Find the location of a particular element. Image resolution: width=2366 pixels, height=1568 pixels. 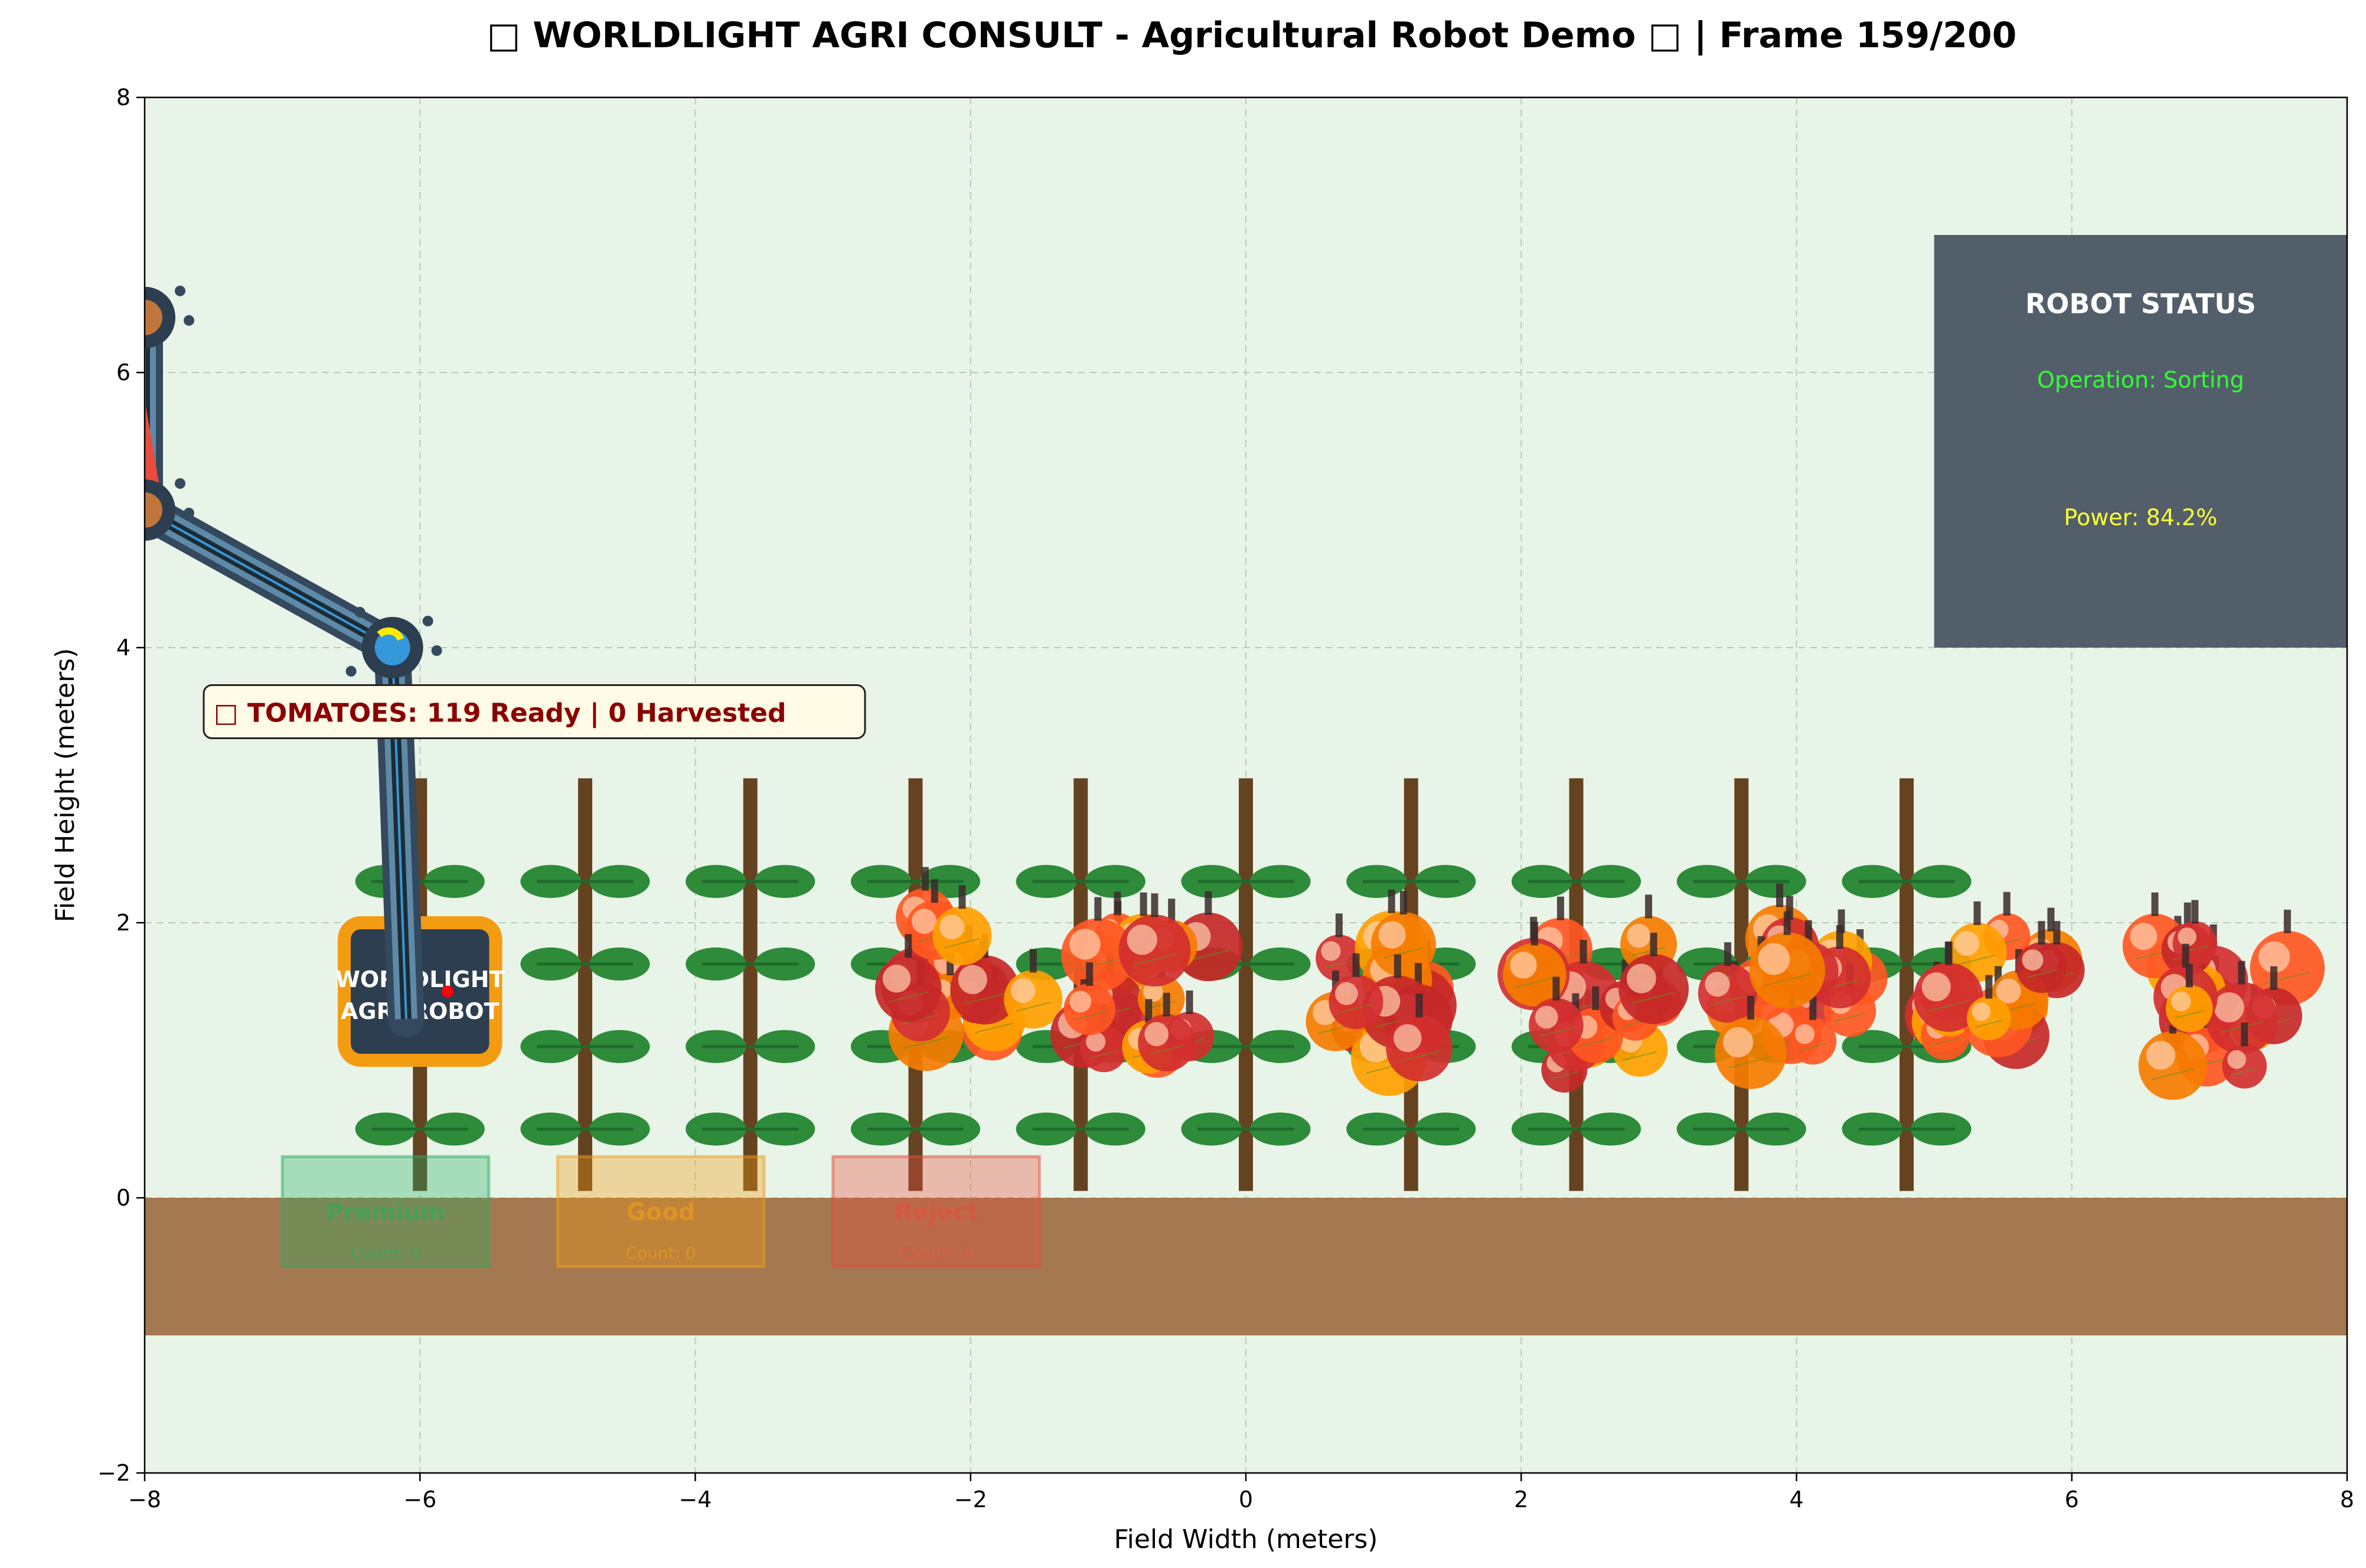

counter-text: □ TOMATOES: 119 Ready | 0 Harvested is located at coordinates (500, 713).